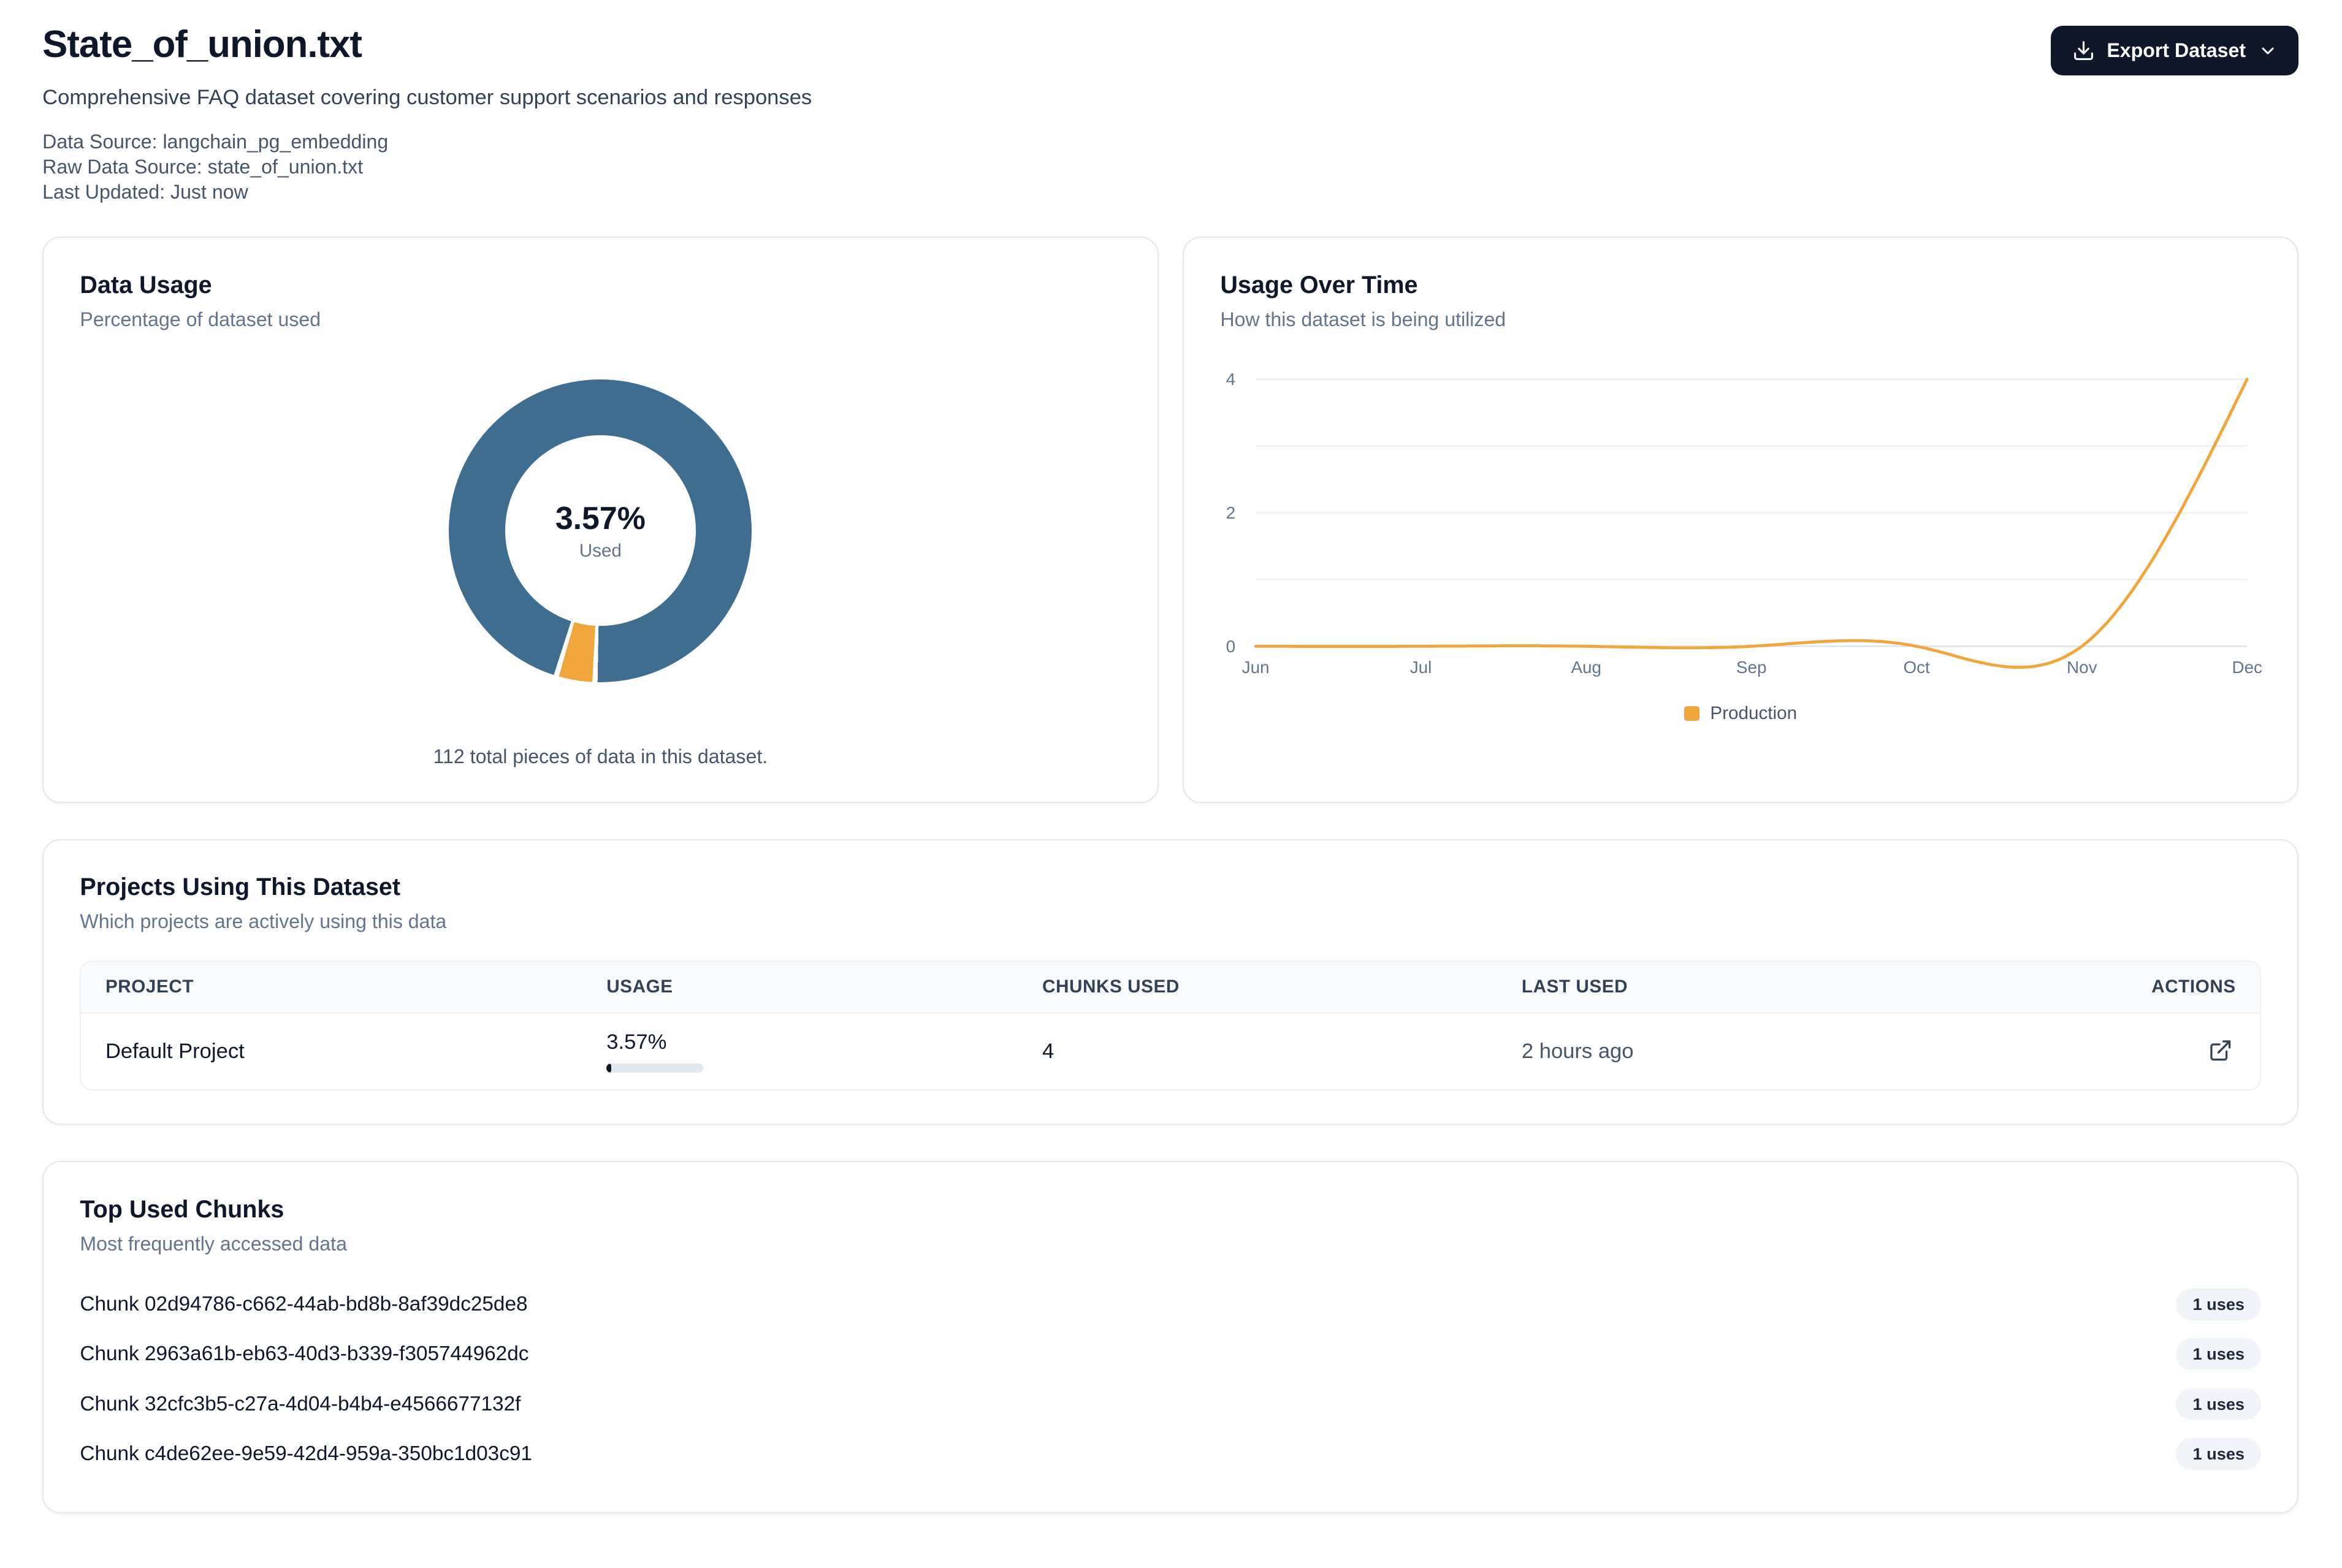  What do you see at coordinates (636, 1042) in the screenshot?
I see `usage-percent-text: 3.57%` at bounding box center [636, 1042].